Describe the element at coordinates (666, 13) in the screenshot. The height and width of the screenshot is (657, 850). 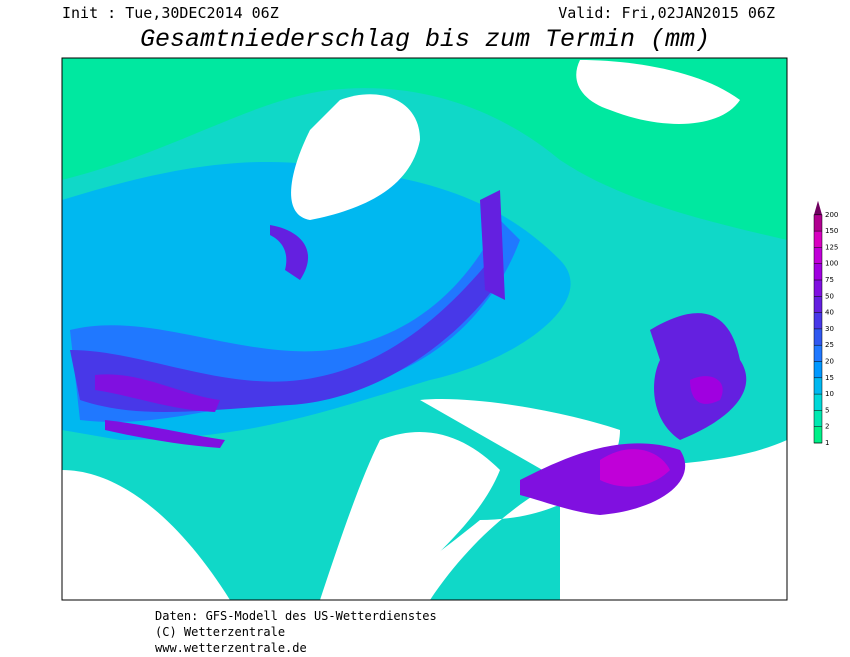
I see `valid-time: Valid: Fri,02JAN2015 06Z` at that location.